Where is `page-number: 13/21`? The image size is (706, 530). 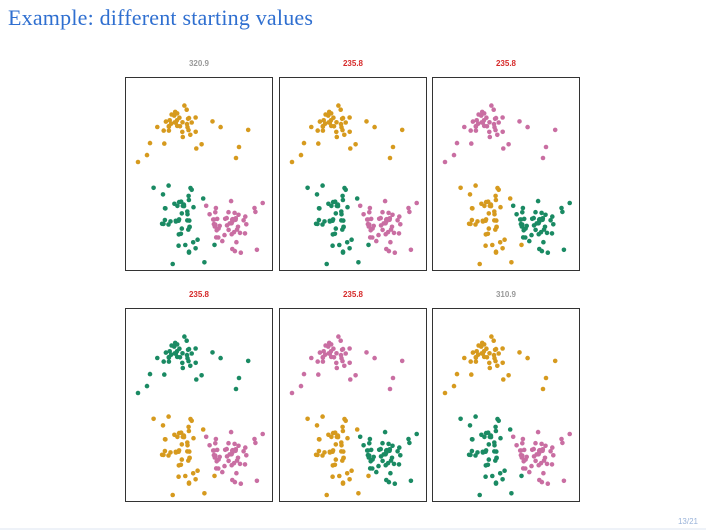 page-number: 13/21 is located at coordinates (687, 521).